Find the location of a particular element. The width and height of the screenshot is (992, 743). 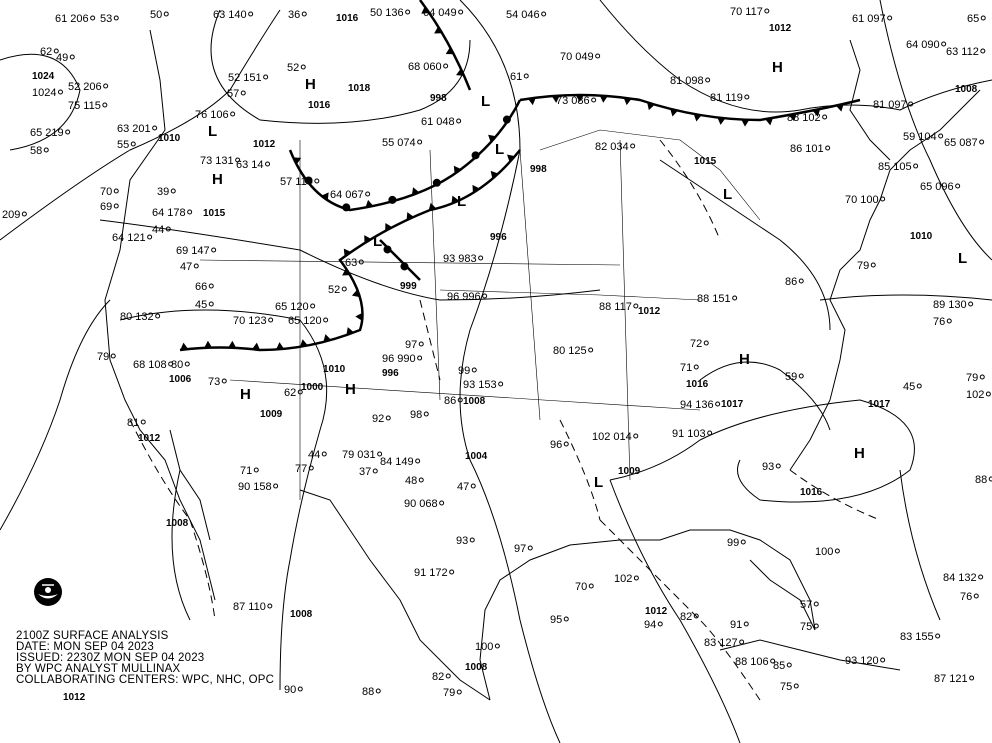

station-value: 86 101 is located at coordinates (807, 149).